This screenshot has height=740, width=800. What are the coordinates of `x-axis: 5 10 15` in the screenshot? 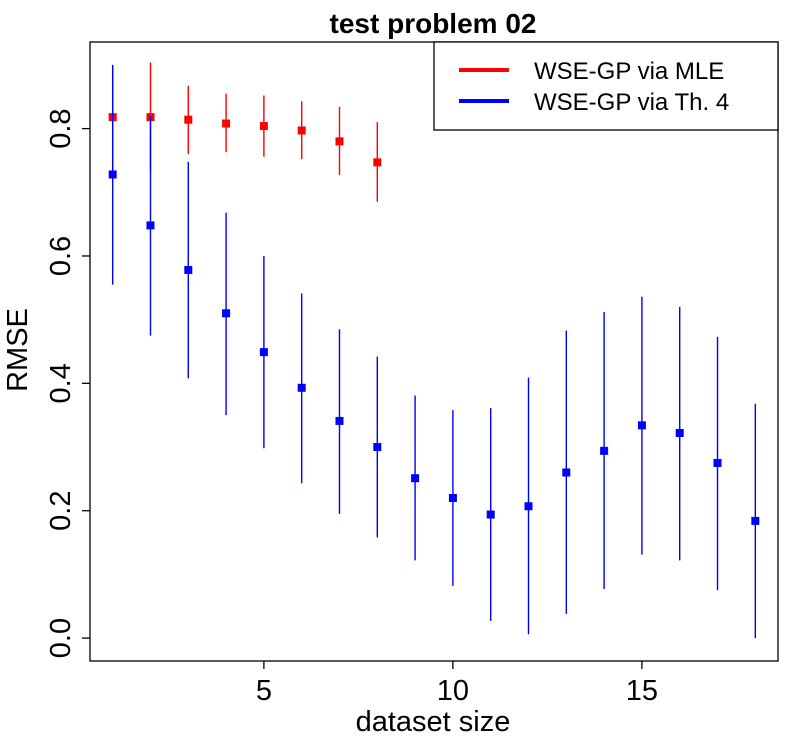 It's located at (457, 684).